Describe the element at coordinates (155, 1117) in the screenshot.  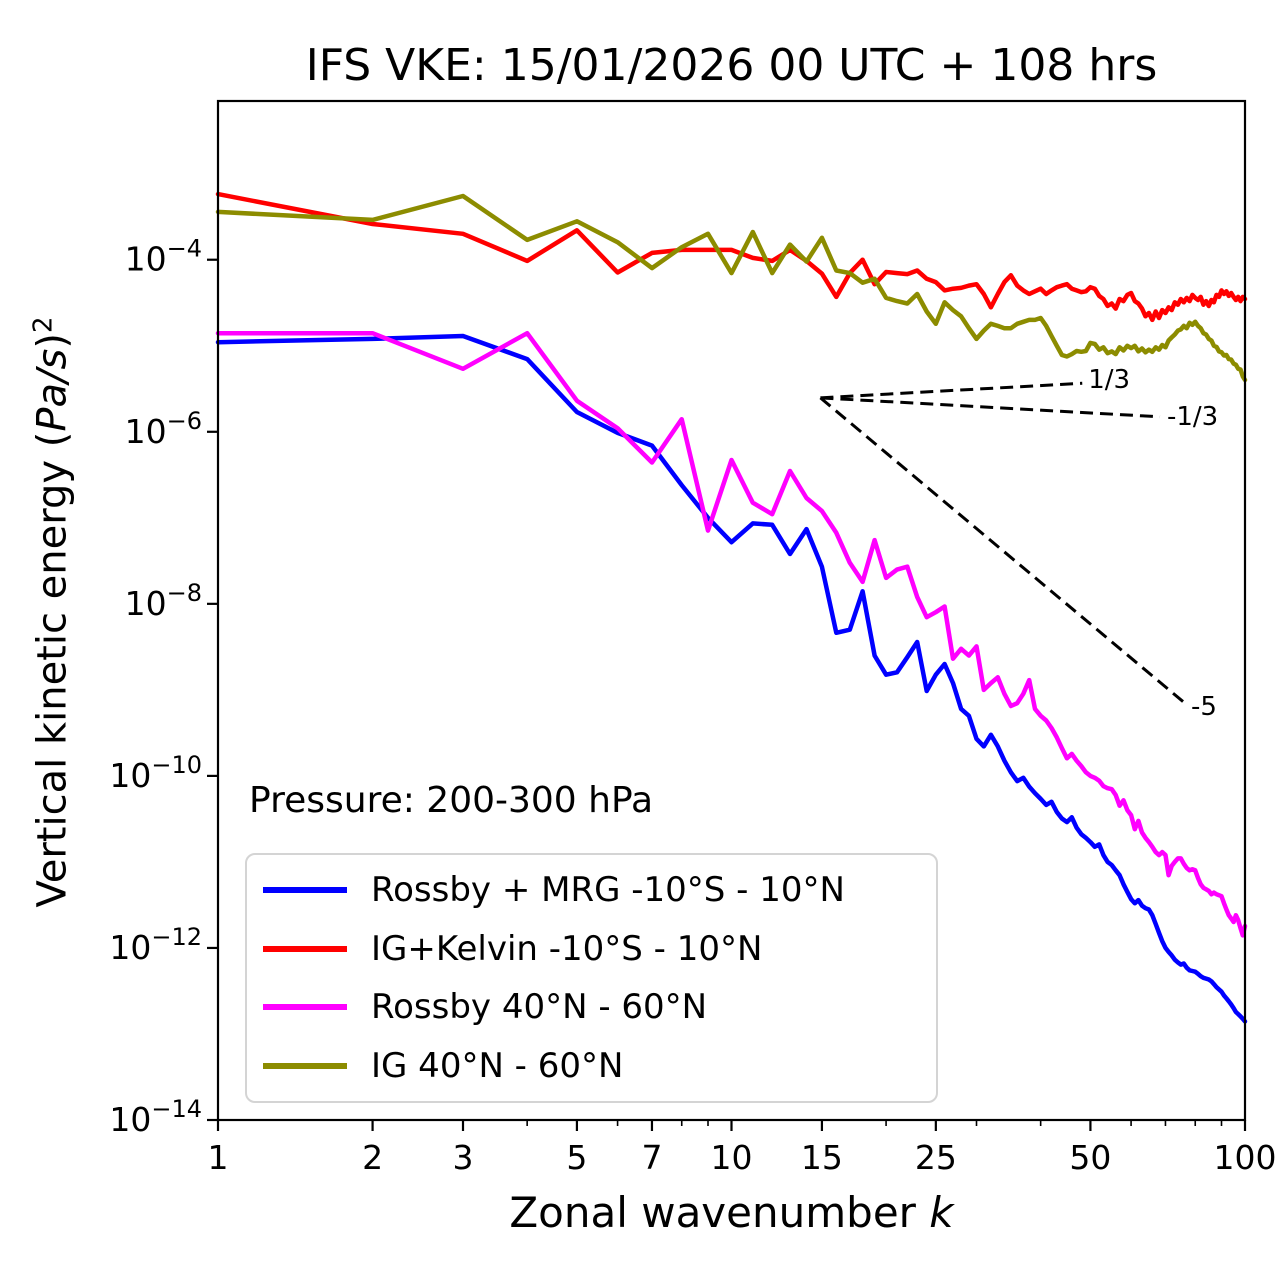
I see `y-tick-label: 10⁻¹⁴` at that location.